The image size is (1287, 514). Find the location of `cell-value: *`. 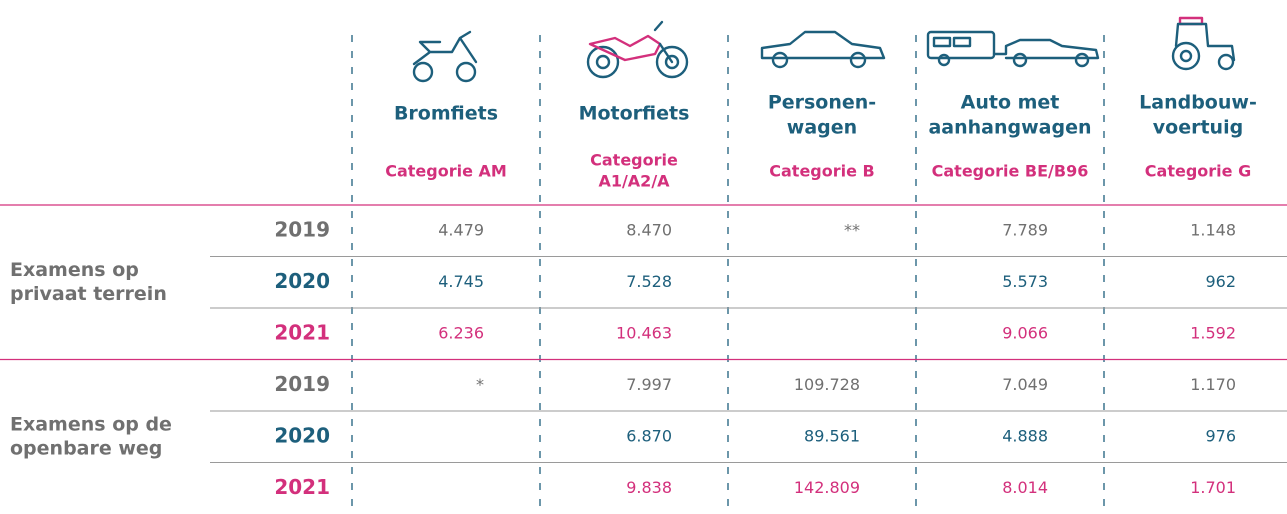

cell-value: * is located at coordinates (480, 384).